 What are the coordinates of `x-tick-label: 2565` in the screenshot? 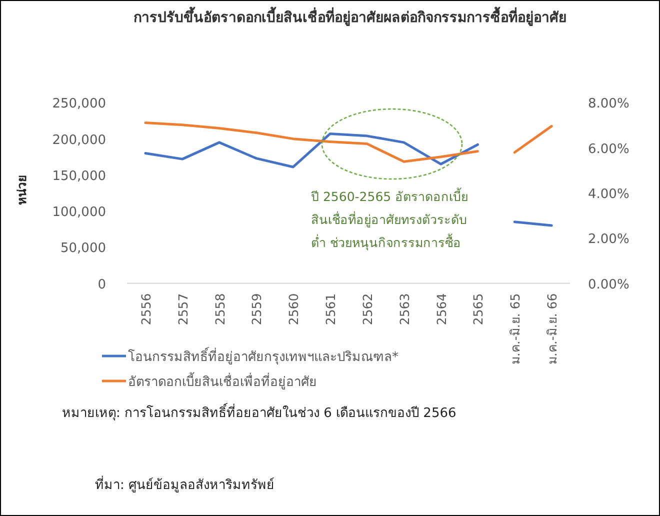 It's located at (478, 309).